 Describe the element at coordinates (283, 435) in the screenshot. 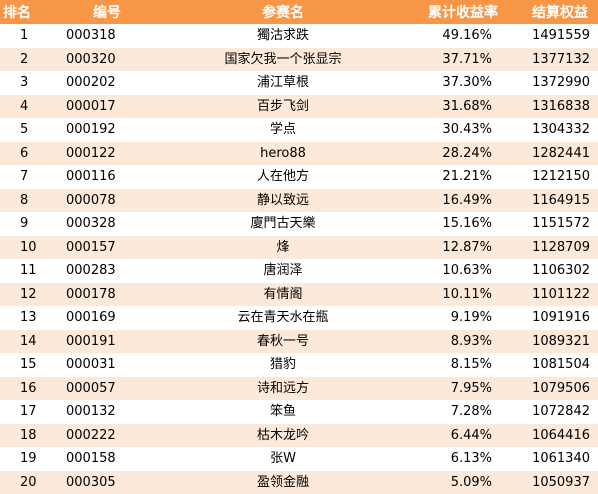

I see `cell-name: 枯木龙吟` at that location.